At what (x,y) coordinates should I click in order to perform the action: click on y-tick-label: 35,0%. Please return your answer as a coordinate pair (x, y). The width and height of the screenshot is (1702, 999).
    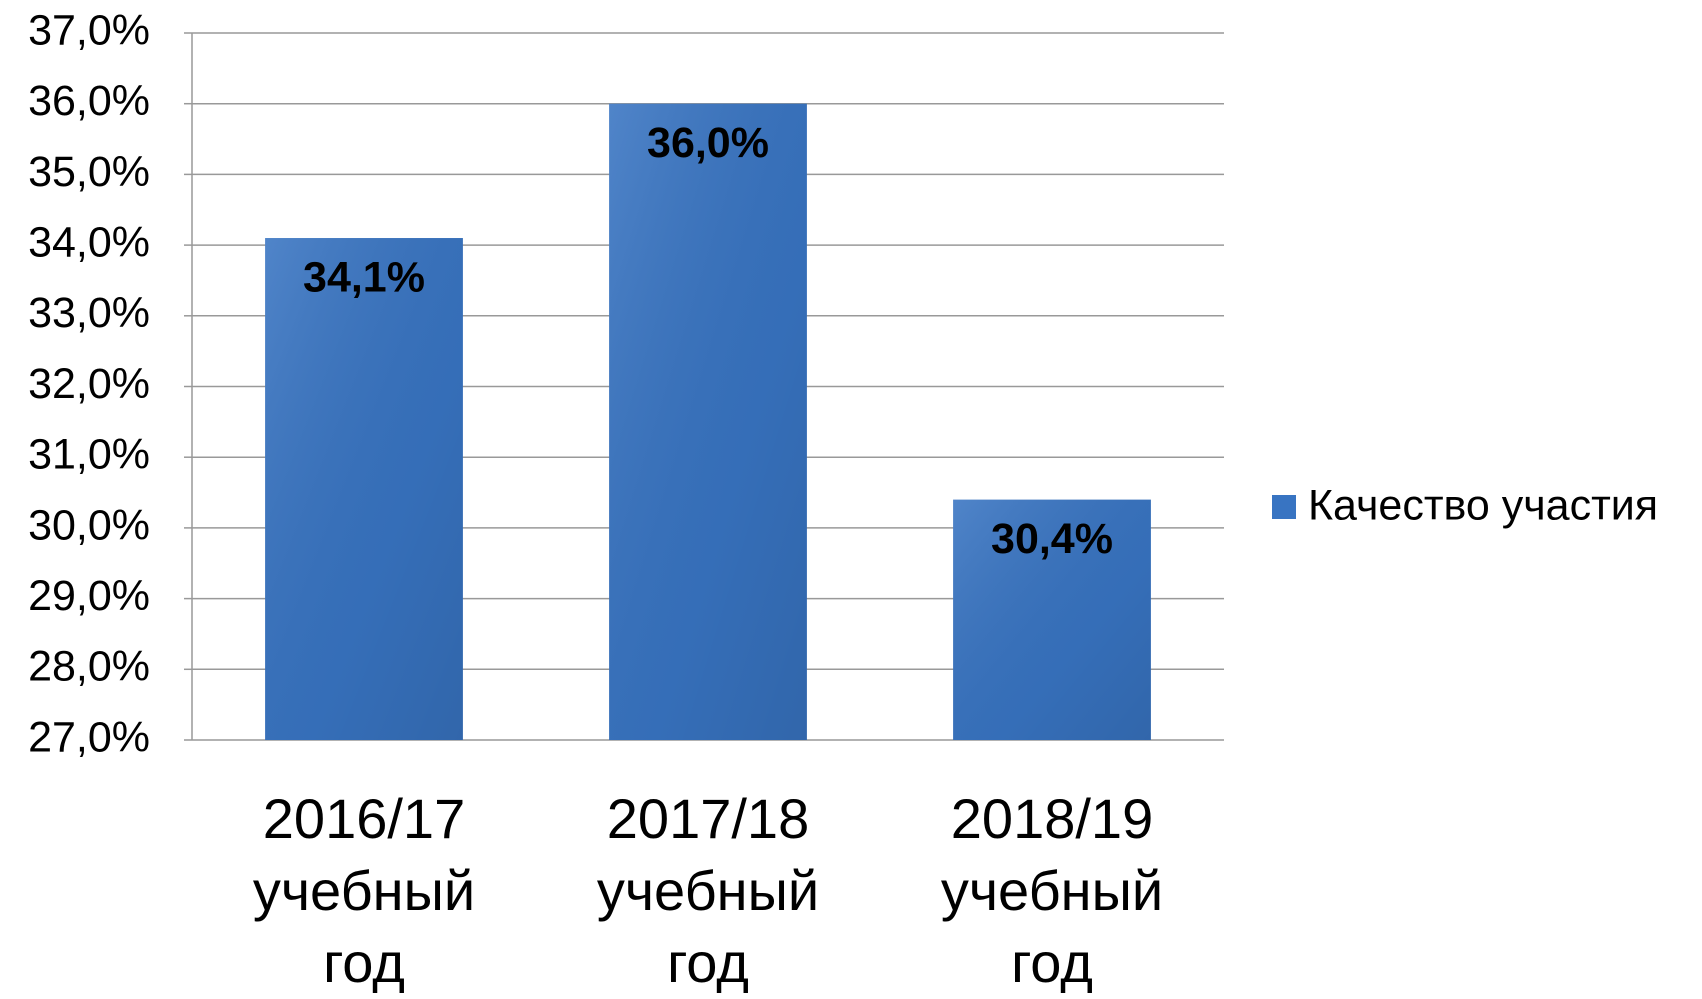
    Looking at the image, I should click on (89, 172).